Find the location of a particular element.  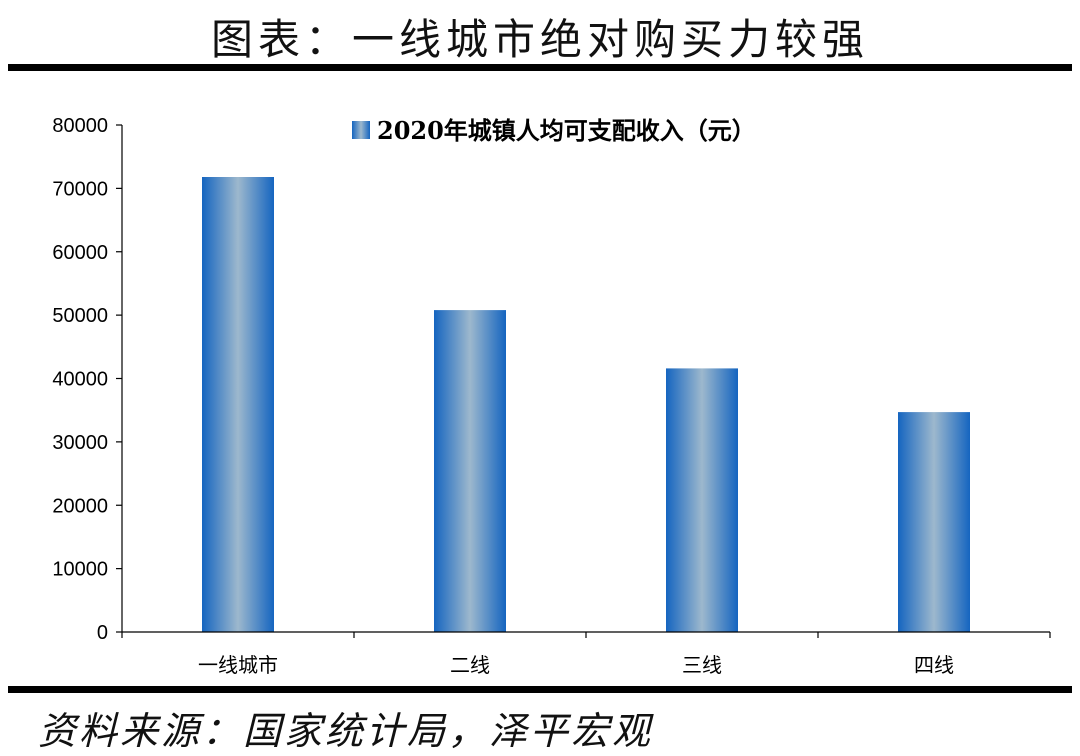

legend-swatch is located at coordinates (361, 130).